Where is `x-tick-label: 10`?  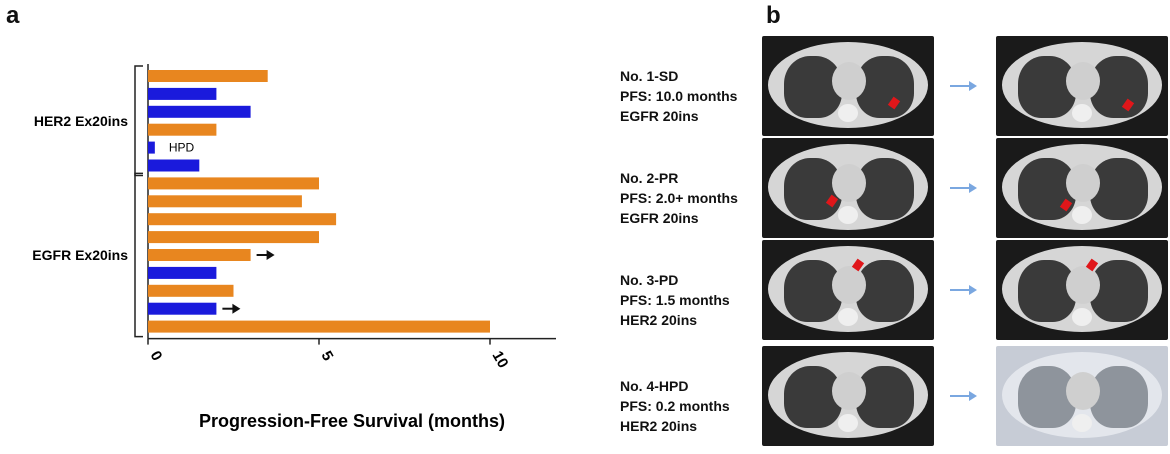 x-tick-label: 10 is located at coordinates (500, 359).